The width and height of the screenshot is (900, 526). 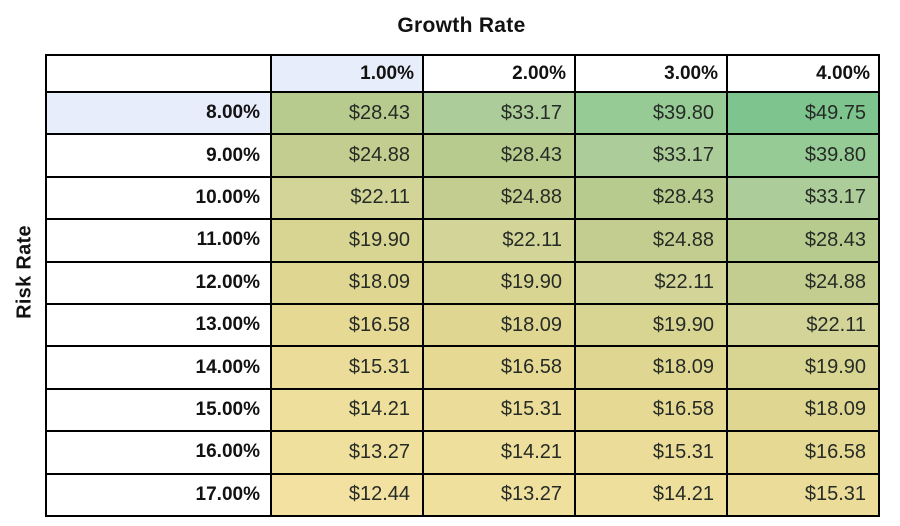 I want to click on value-cell-r6-c1: $16.58, so click(x=347, y=325).